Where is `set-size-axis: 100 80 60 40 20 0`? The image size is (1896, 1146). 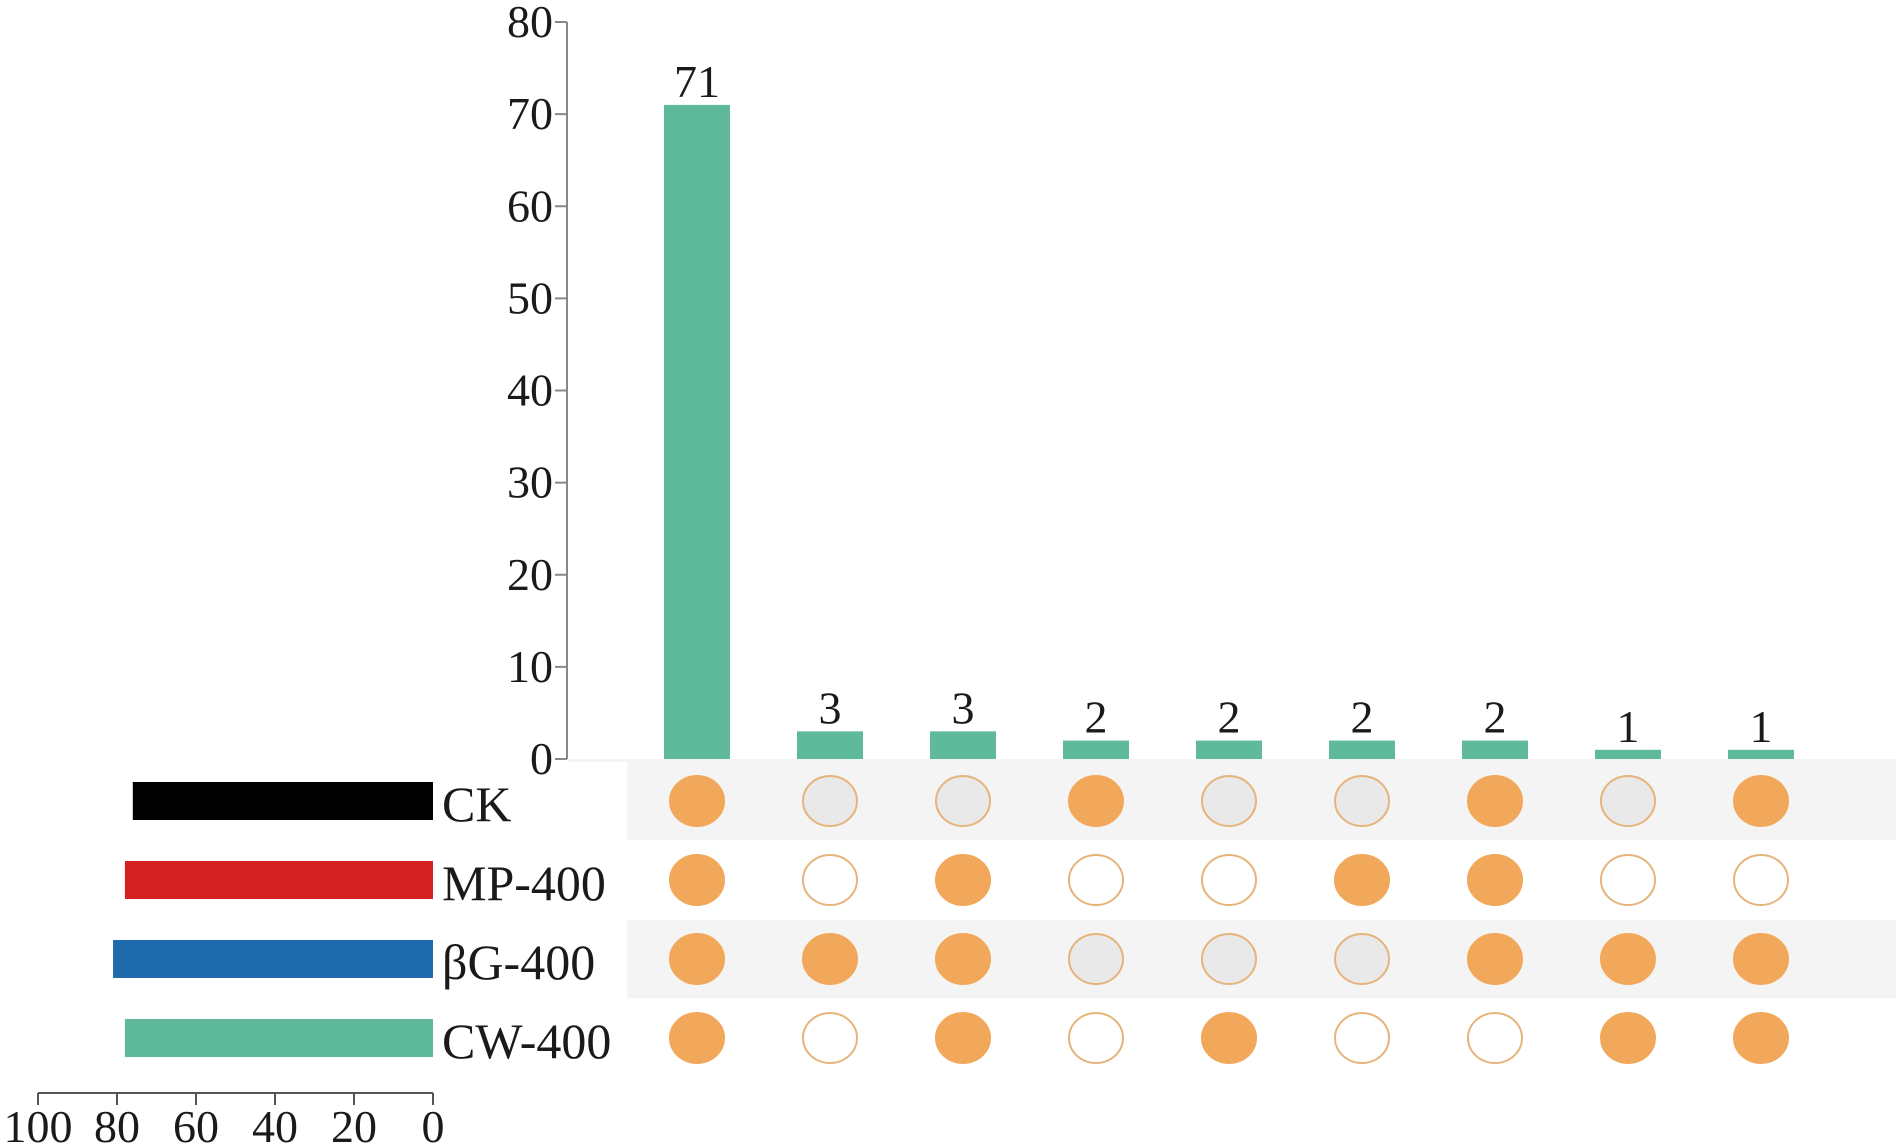 set-size-axis: 100 80 60 40 20 0 is located at coordinates (224, 1119).